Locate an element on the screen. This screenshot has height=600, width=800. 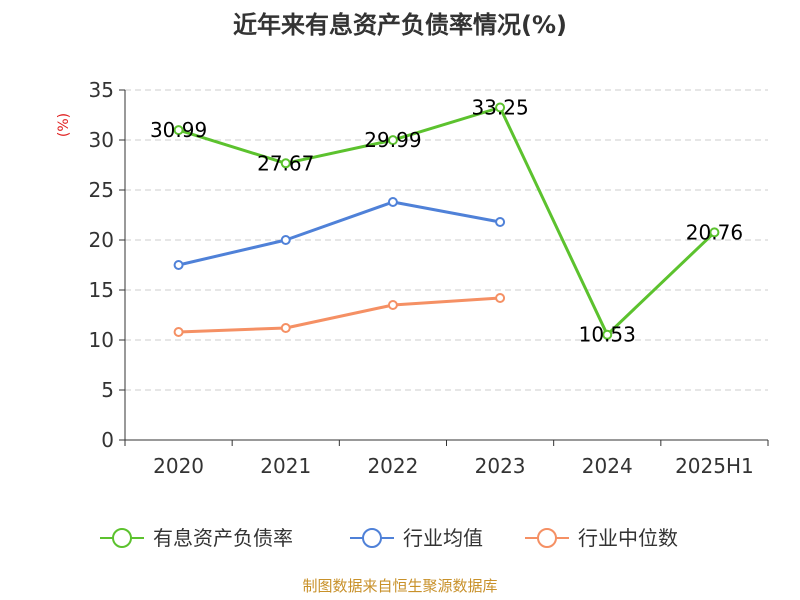
x-tick-label: 2025H1 is located at coordinates (714, 466).